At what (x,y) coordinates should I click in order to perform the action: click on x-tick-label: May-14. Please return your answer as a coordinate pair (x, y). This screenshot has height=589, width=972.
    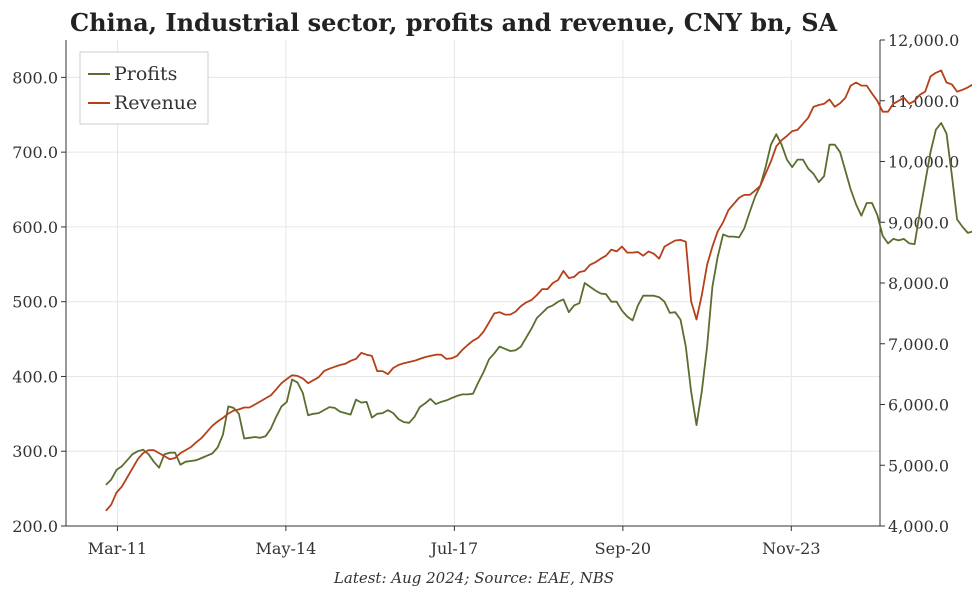
    Looking at the image, I should click on (286, 548).